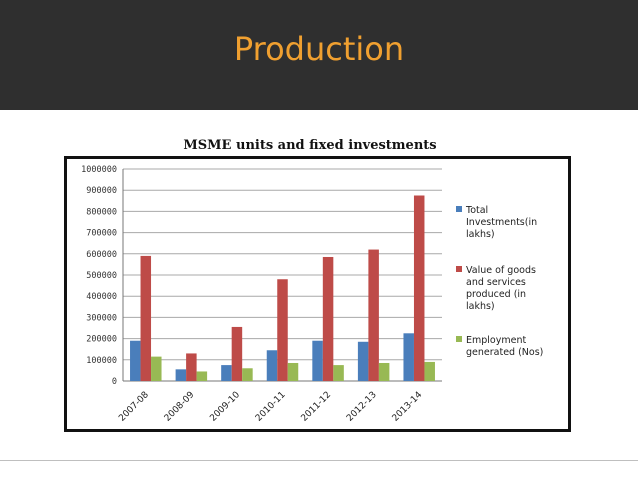  I want to click on y-tick-label: 500000, so click(101, 276).